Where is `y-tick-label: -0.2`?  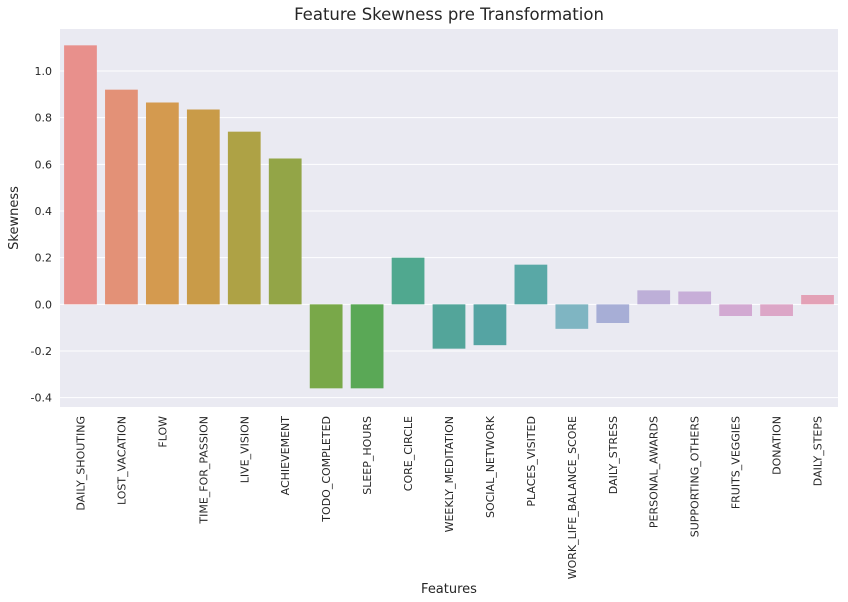
y-tick-label: -0.2 is located at coordinates (41, 351).